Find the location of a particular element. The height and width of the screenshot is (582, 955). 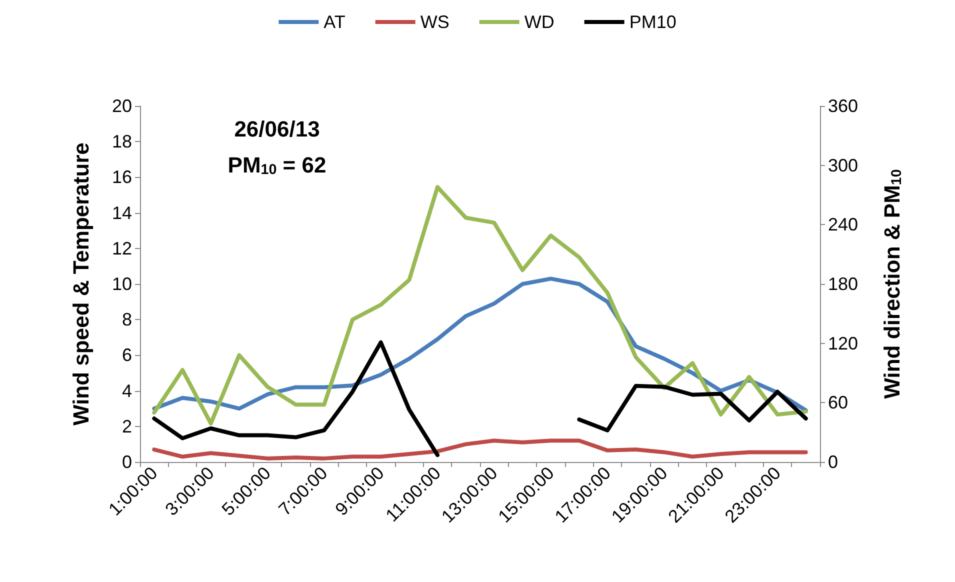

y-tick-label: 12 is located at coordinates (122, 248).